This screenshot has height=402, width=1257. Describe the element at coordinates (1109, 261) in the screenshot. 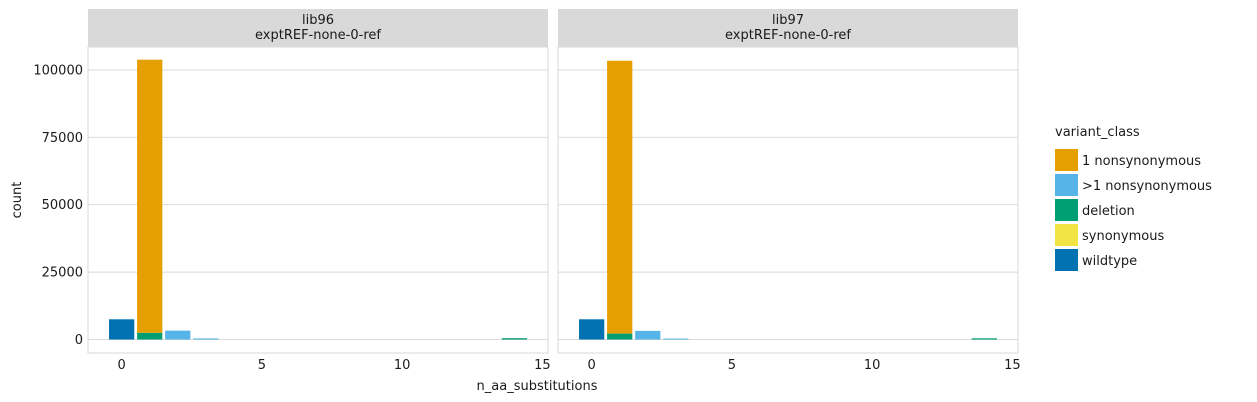

I see `legend-label: wildtype` at that location.